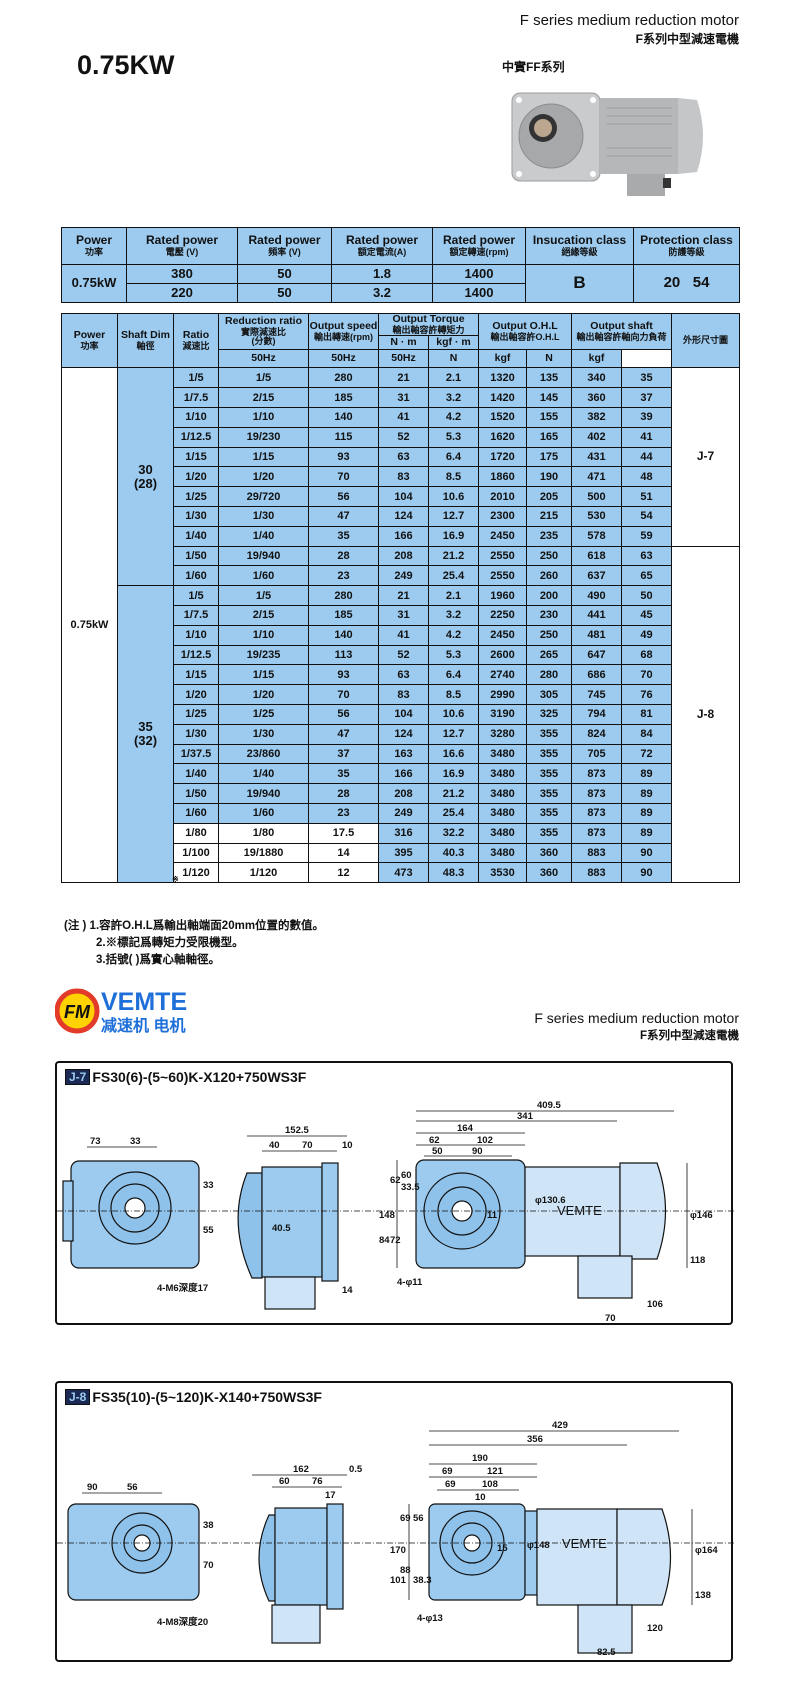  What do you see at coordinates (263, 635) in the screenshot?
I see `reduction-ratio-cell: 1/10` at bounding box center [263, 635].